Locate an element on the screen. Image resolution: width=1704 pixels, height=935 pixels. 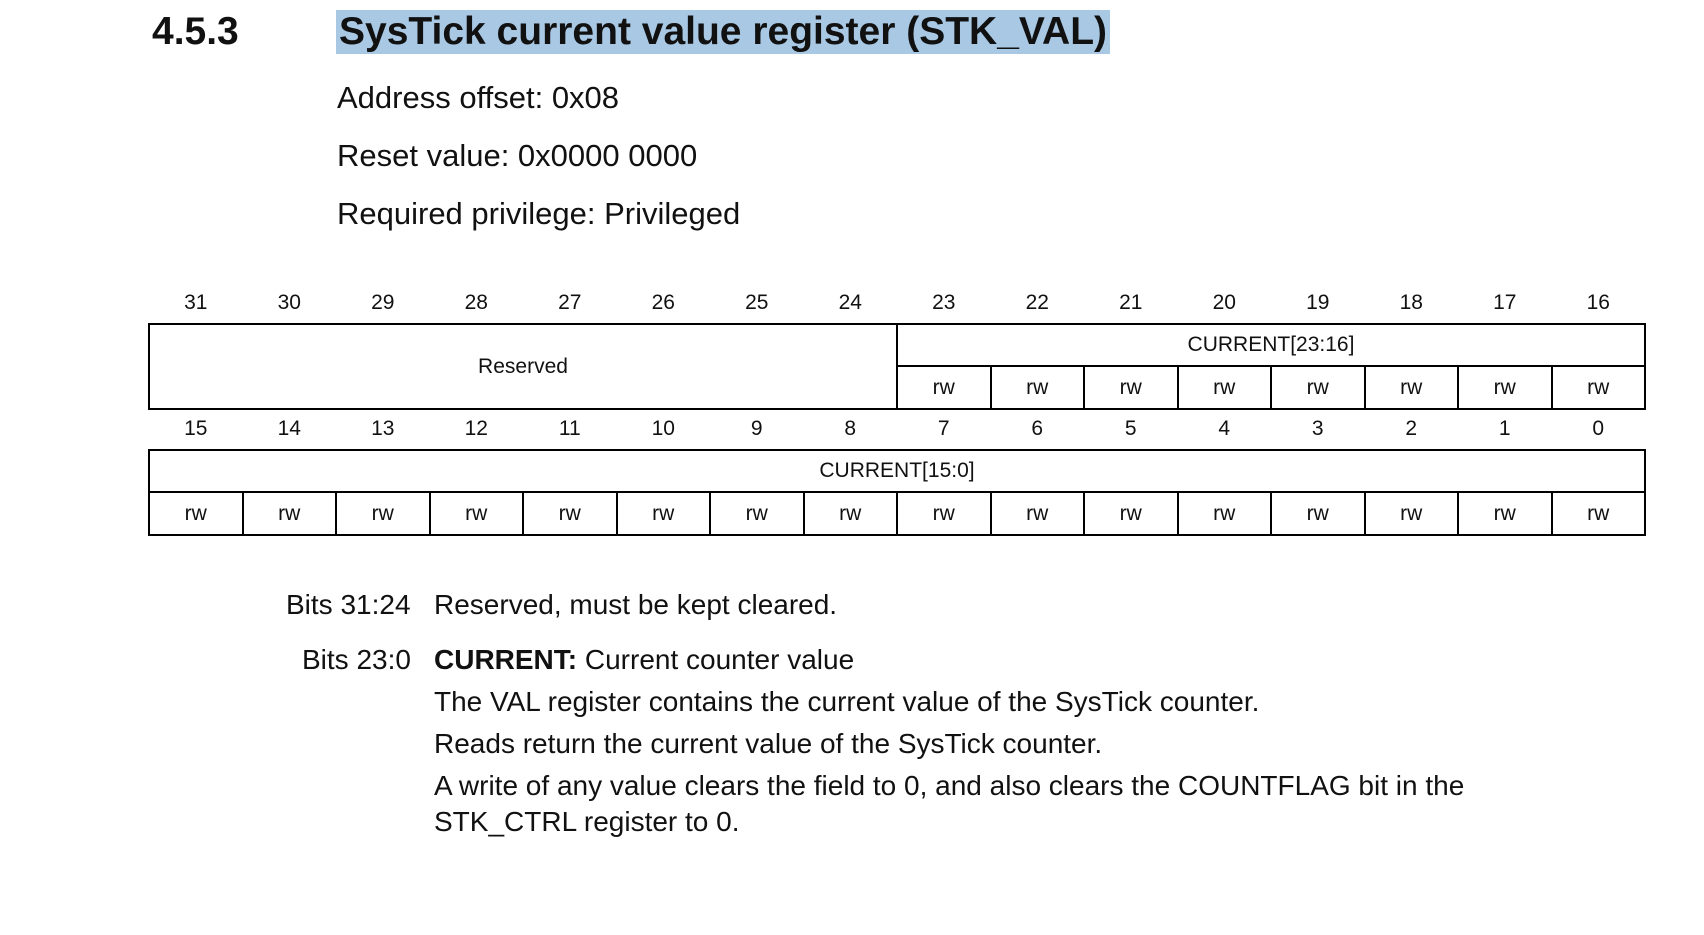
bit-number: 31 is located at coordinates (196, 302).